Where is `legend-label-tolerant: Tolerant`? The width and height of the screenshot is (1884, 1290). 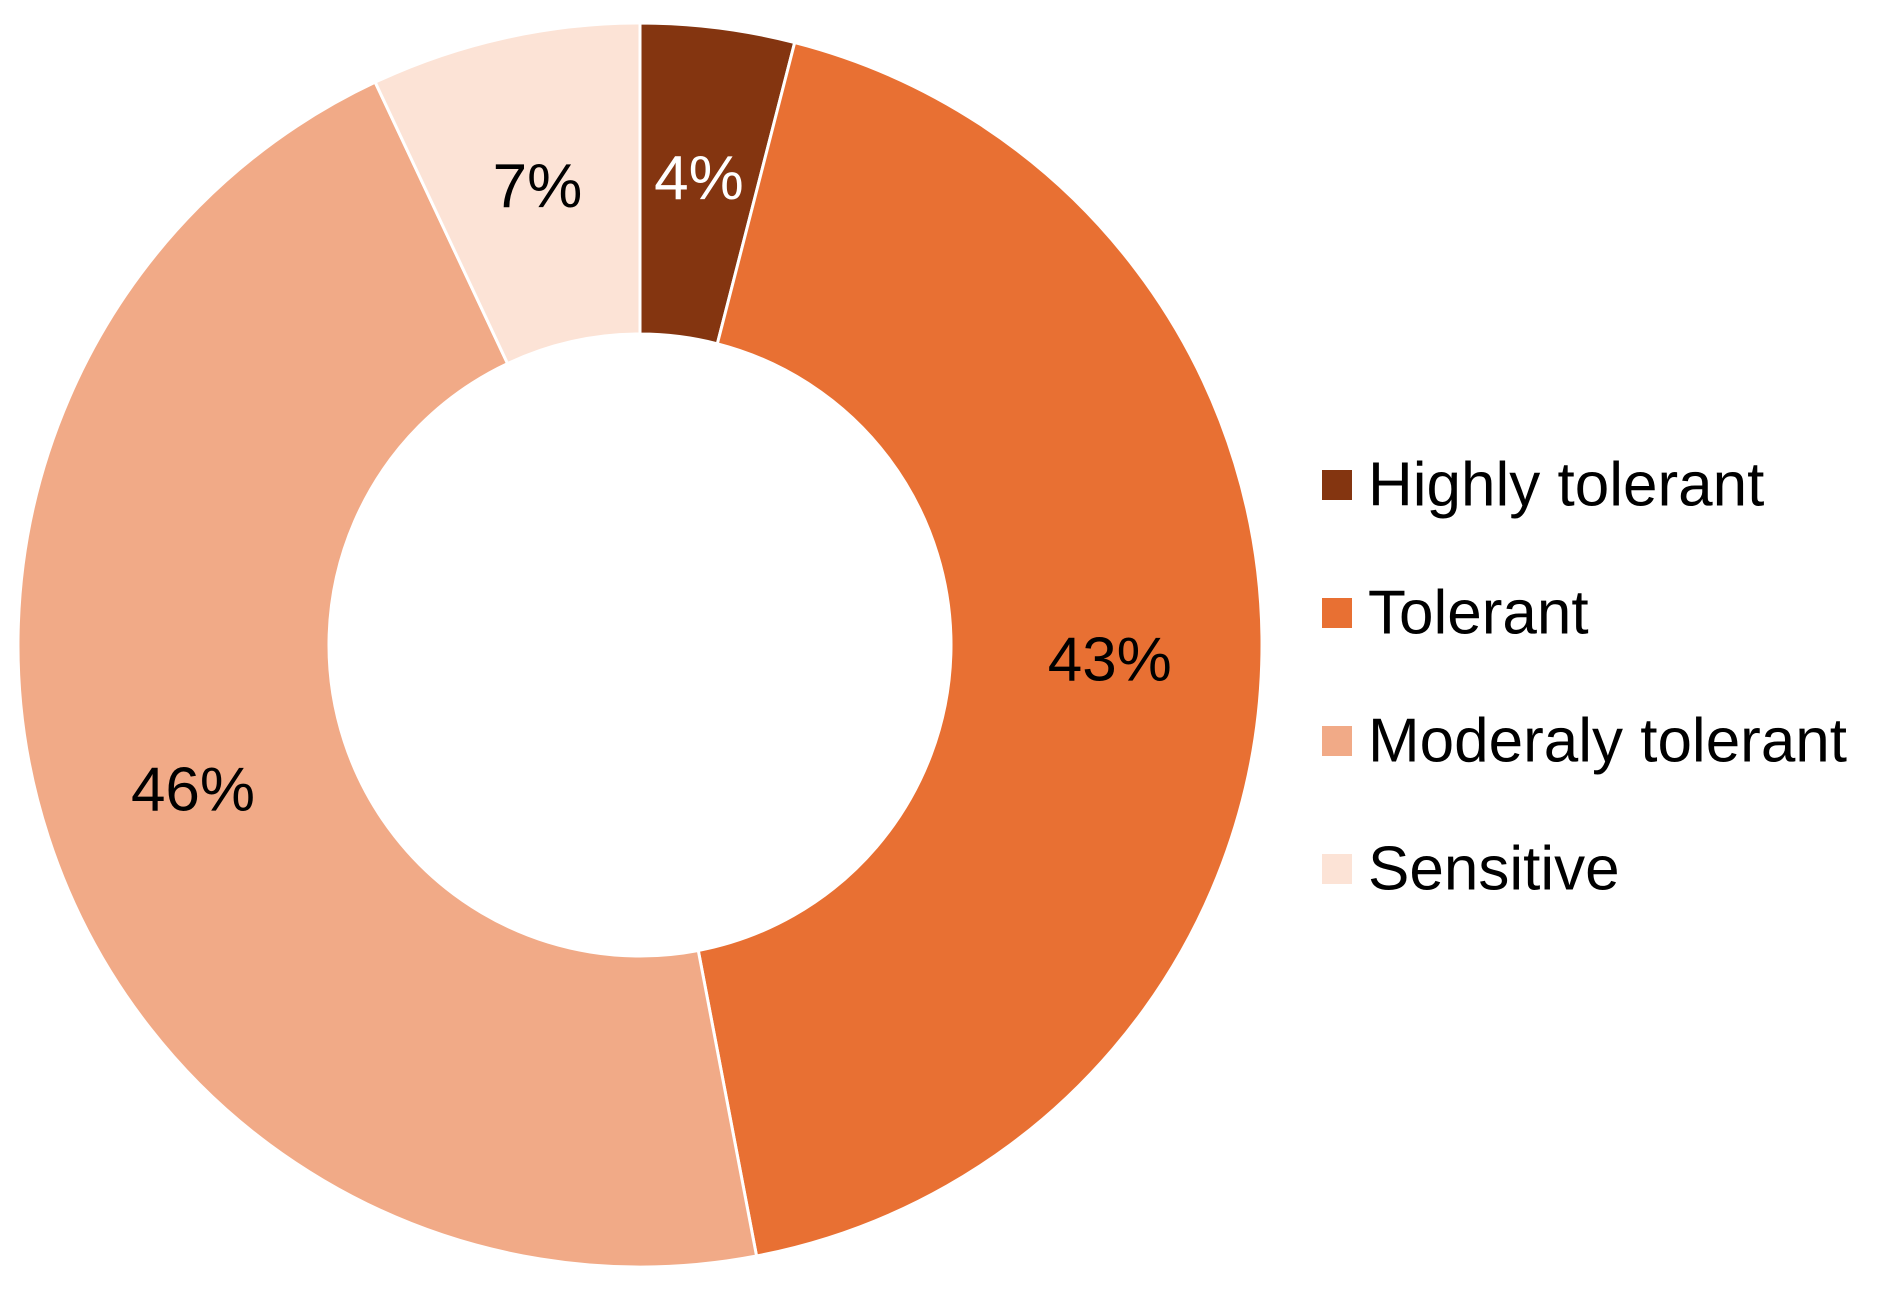 legend-label-tolerant: Tolerant is located at coordinates (1478, 613).